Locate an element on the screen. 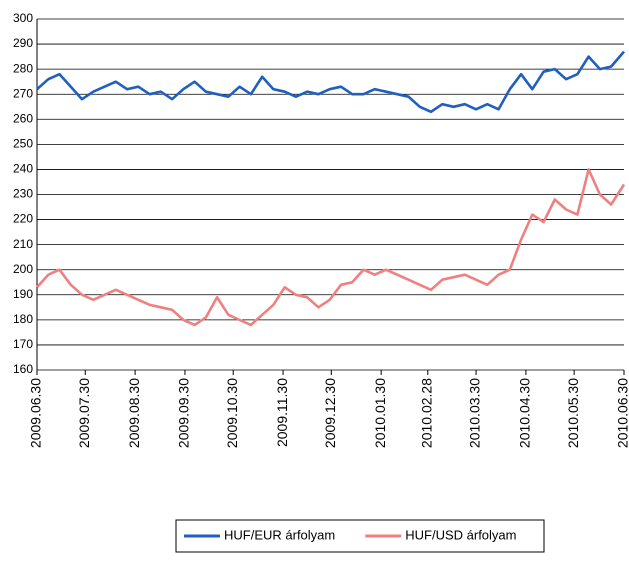  x-tick-label: 2009.11.30 is located at coordinates (282, 412).